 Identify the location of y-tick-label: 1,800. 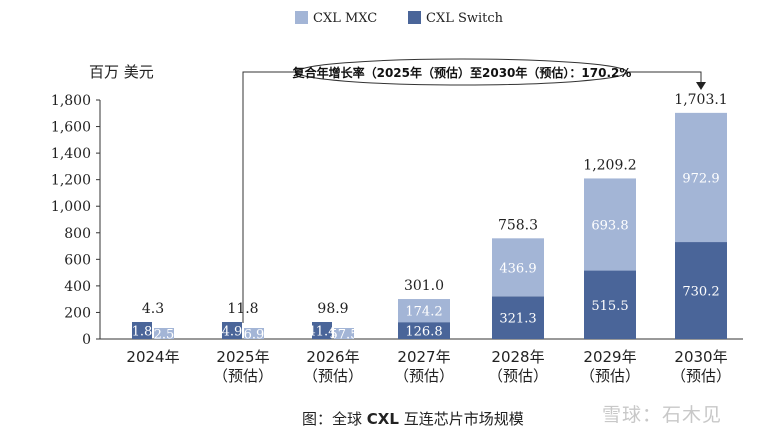
(71, 101).